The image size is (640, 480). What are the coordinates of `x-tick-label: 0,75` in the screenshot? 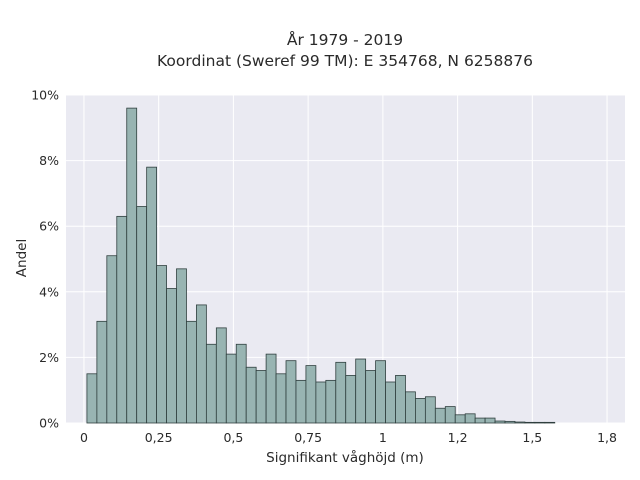 It's located at (308, 437).